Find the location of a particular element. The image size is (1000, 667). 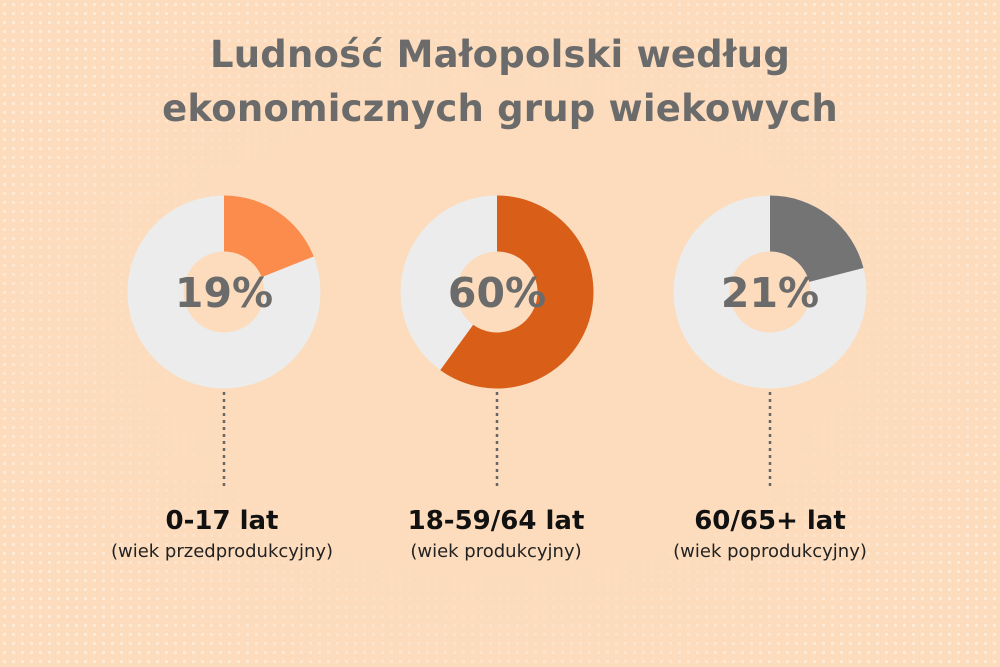

group-sublabel-18-59: (wiek produkcyjny) is located at coordinates (496, 551).